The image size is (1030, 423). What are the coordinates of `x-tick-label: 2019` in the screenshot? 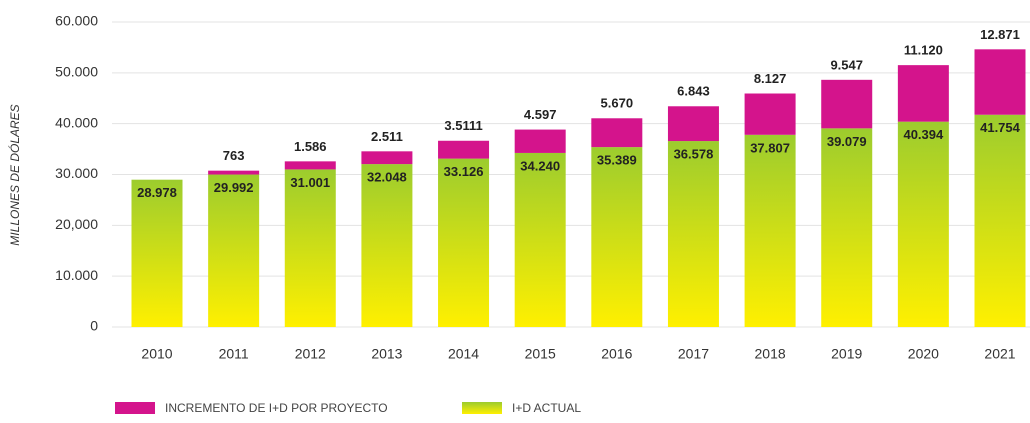 It's located at (846, 354).